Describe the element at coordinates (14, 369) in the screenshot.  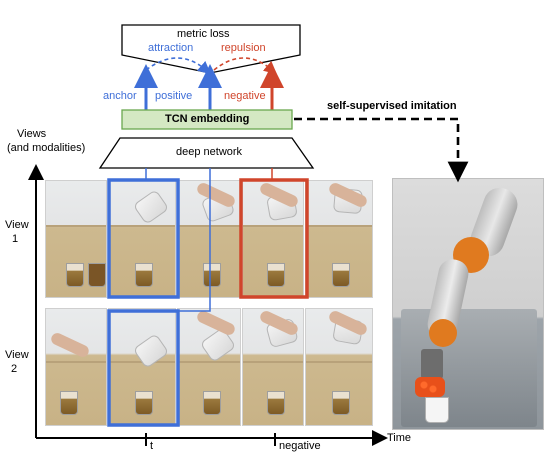
I see `view2-label-line2: 2` at that location.